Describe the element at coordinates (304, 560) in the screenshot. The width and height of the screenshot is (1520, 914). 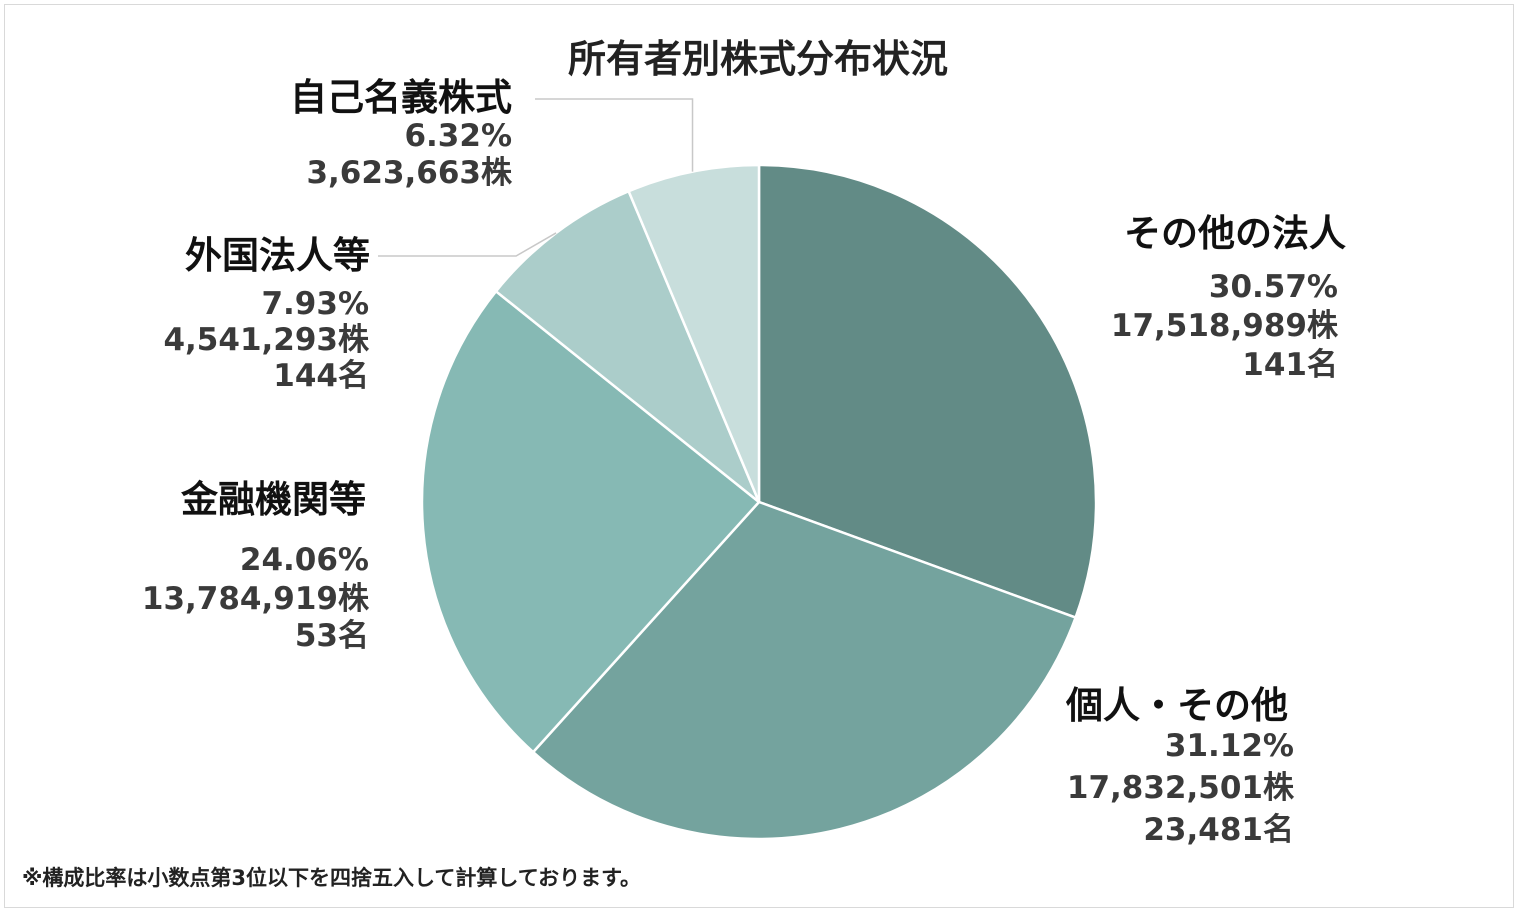
I see `slice-percent-financial-institutions: 24.06%` at that location.